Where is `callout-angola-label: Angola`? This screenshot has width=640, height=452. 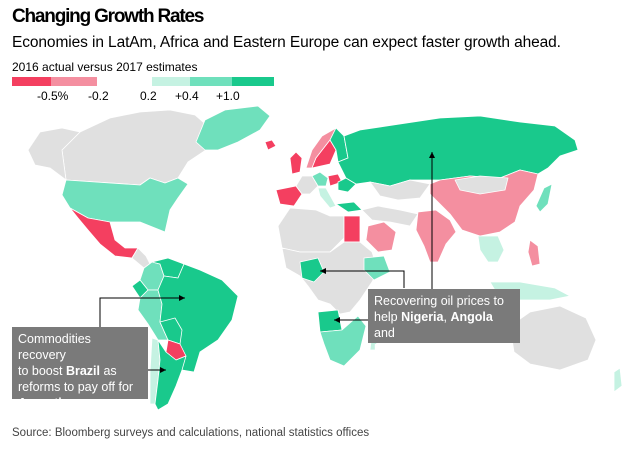
callout-angola-label: Angola is located at coordinates (471, 317).